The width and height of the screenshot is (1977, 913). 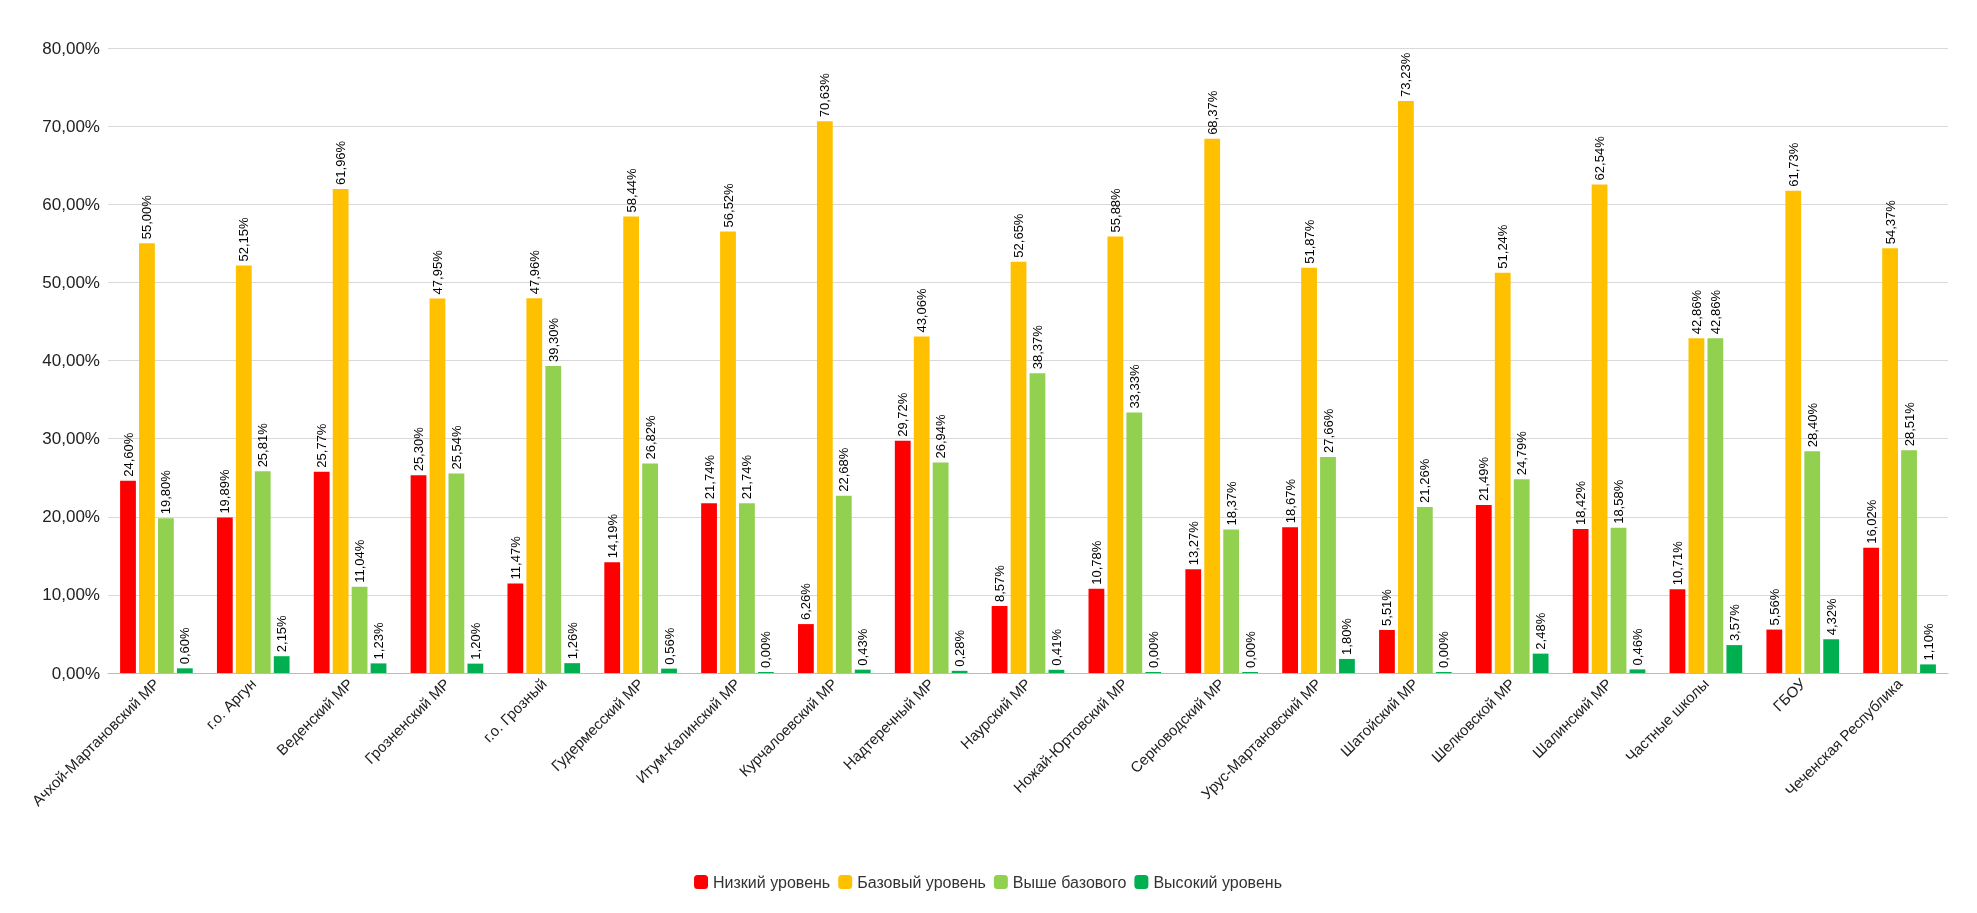 What do you see at coordinates (71, 517) in the screenshot?
I see `y-tick-label: 20,00%` at bounding box center [71, 517].